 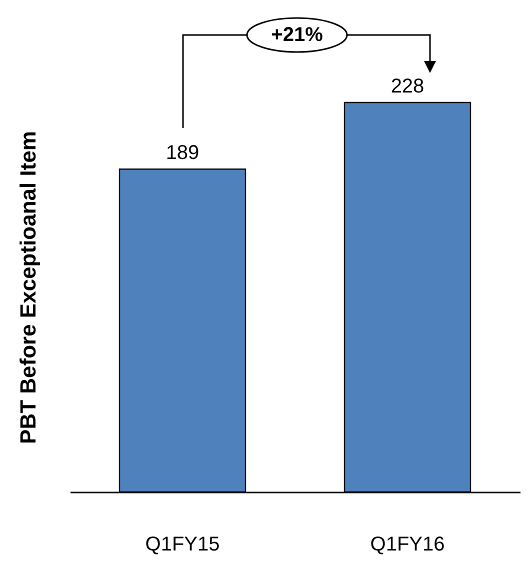 What do you see at coordinates (407, 87) in the screenshot?
I see `data-label: 228` at bounding box center [407, 87].